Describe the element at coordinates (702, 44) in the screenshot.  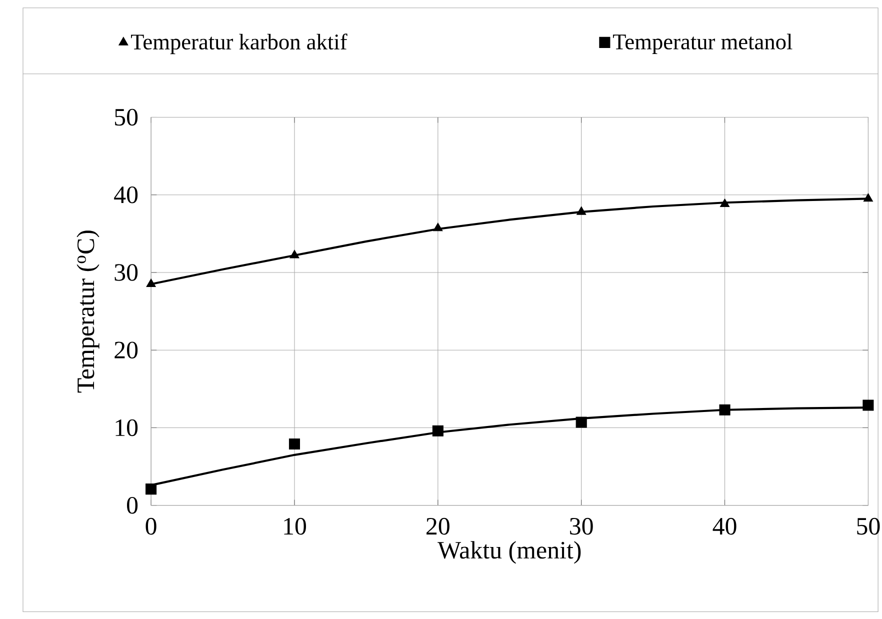
I see `legend-label: Temperatur metanol` at that location.